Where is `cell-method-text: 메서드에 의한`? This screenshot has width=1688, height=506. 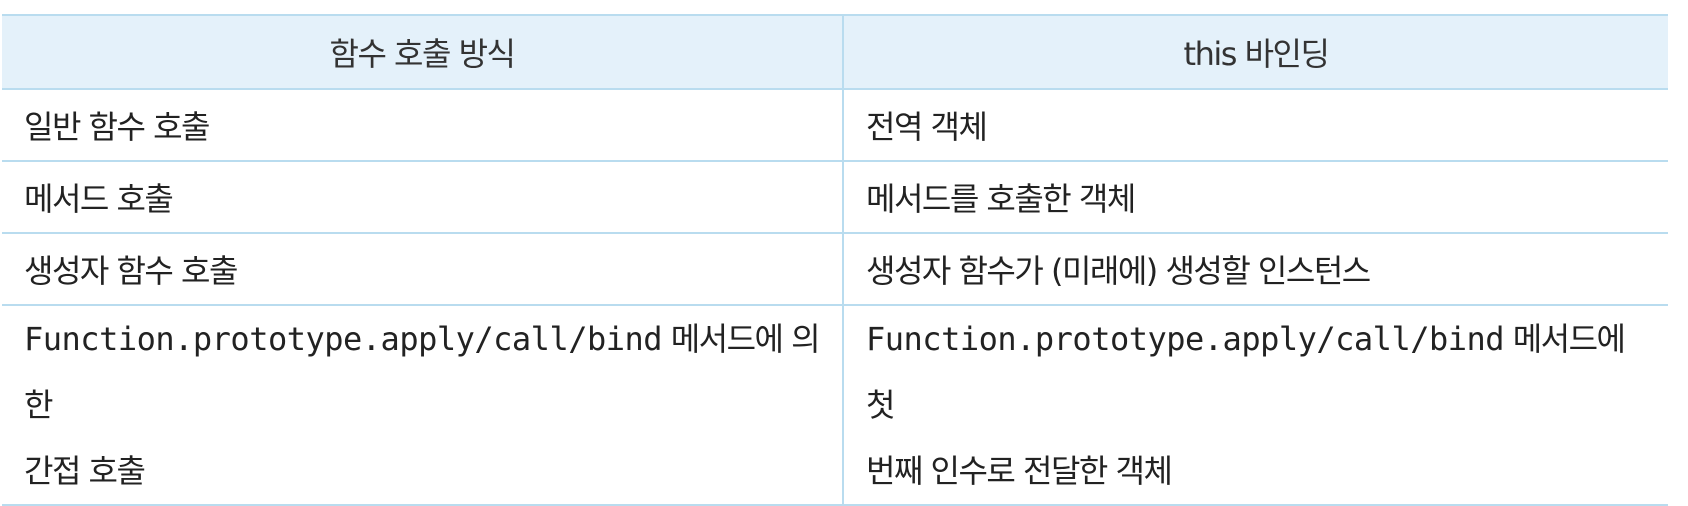 cell-method-text: 메서드에 의한 is located at coordinates (422, 372).